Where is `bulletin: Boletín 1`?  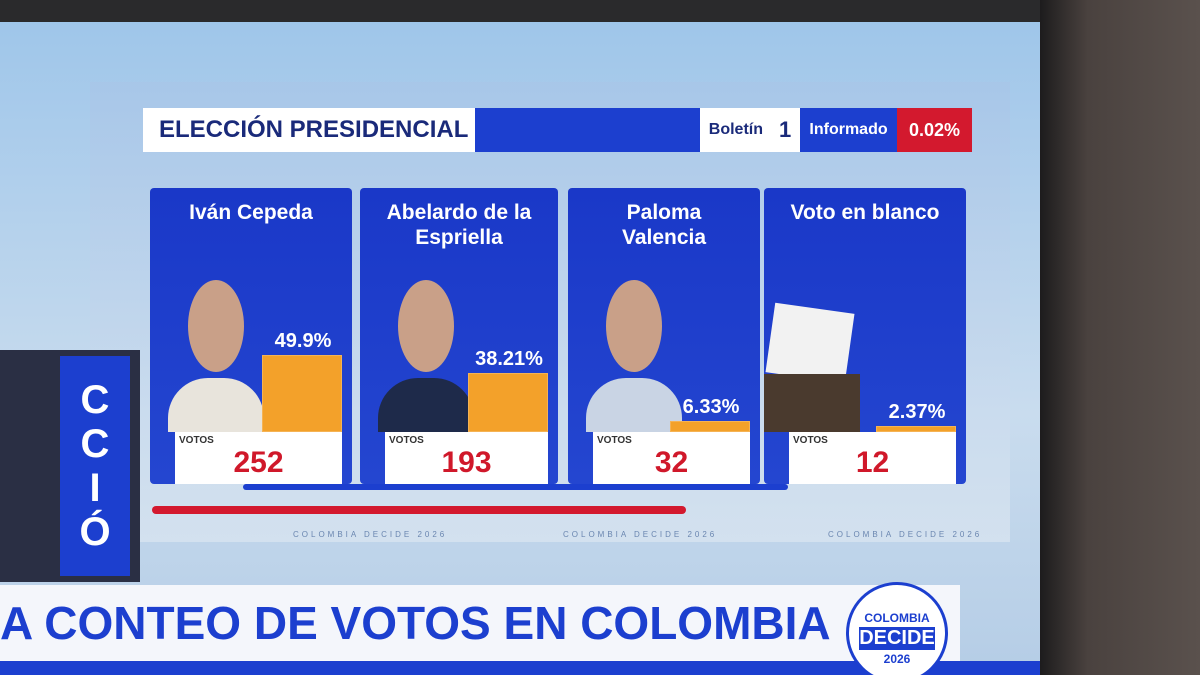 bulletin: Boletín 1 is located at coordinates (750, 130).